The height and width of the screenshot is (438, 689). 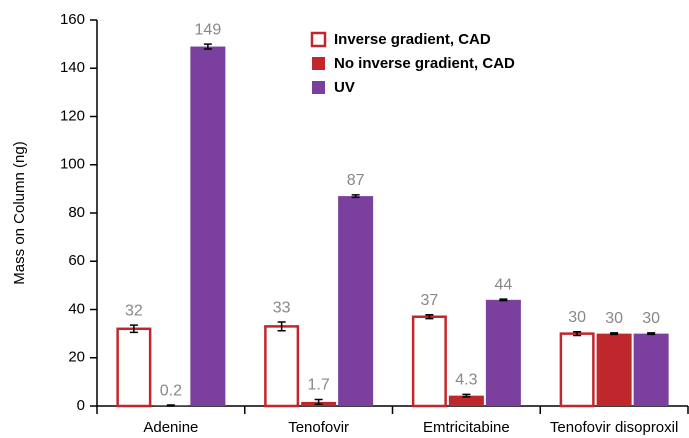 I want to click on x-tick-label: Tenofovir disoproxil, so click(x=614, y=427).